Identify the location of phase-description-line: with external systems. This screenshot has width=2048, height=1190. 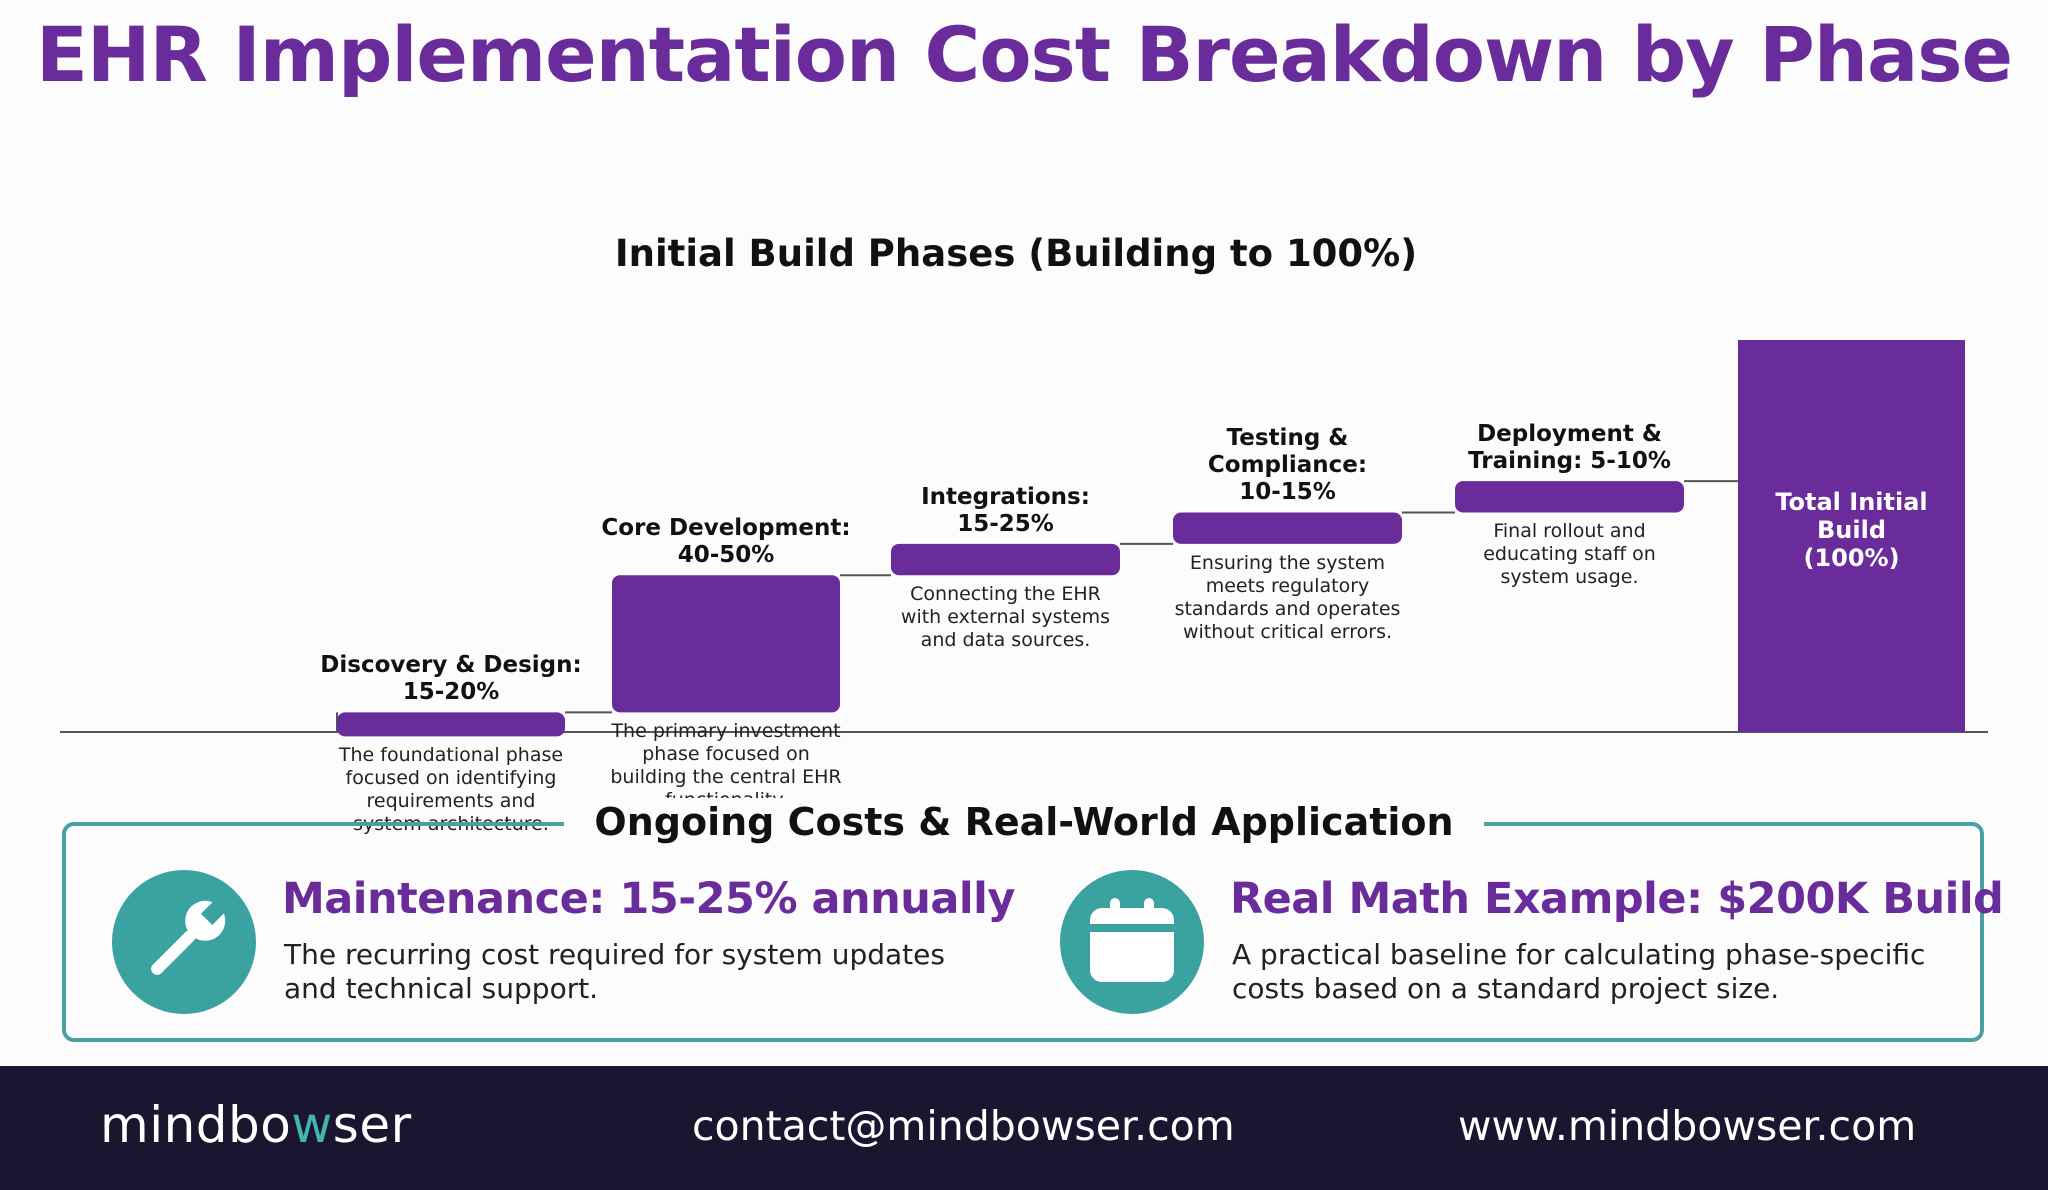
(1005, 617).